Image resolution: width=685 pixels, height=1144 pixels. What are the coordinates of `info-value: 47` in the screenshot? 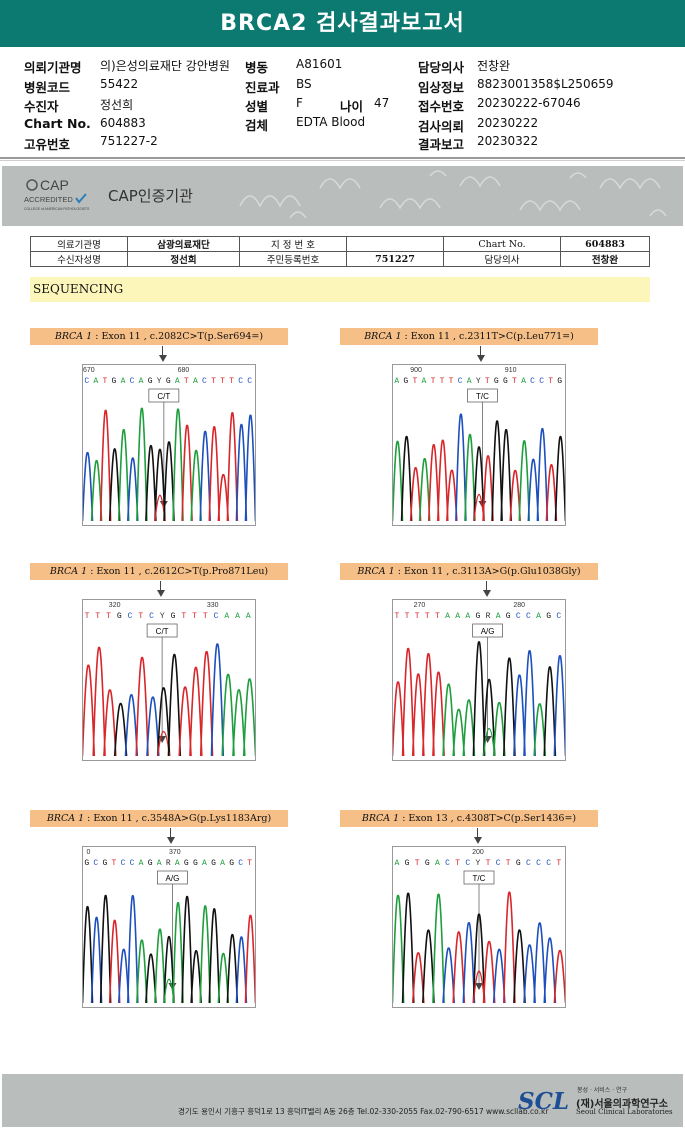 It's located at (382, 103).